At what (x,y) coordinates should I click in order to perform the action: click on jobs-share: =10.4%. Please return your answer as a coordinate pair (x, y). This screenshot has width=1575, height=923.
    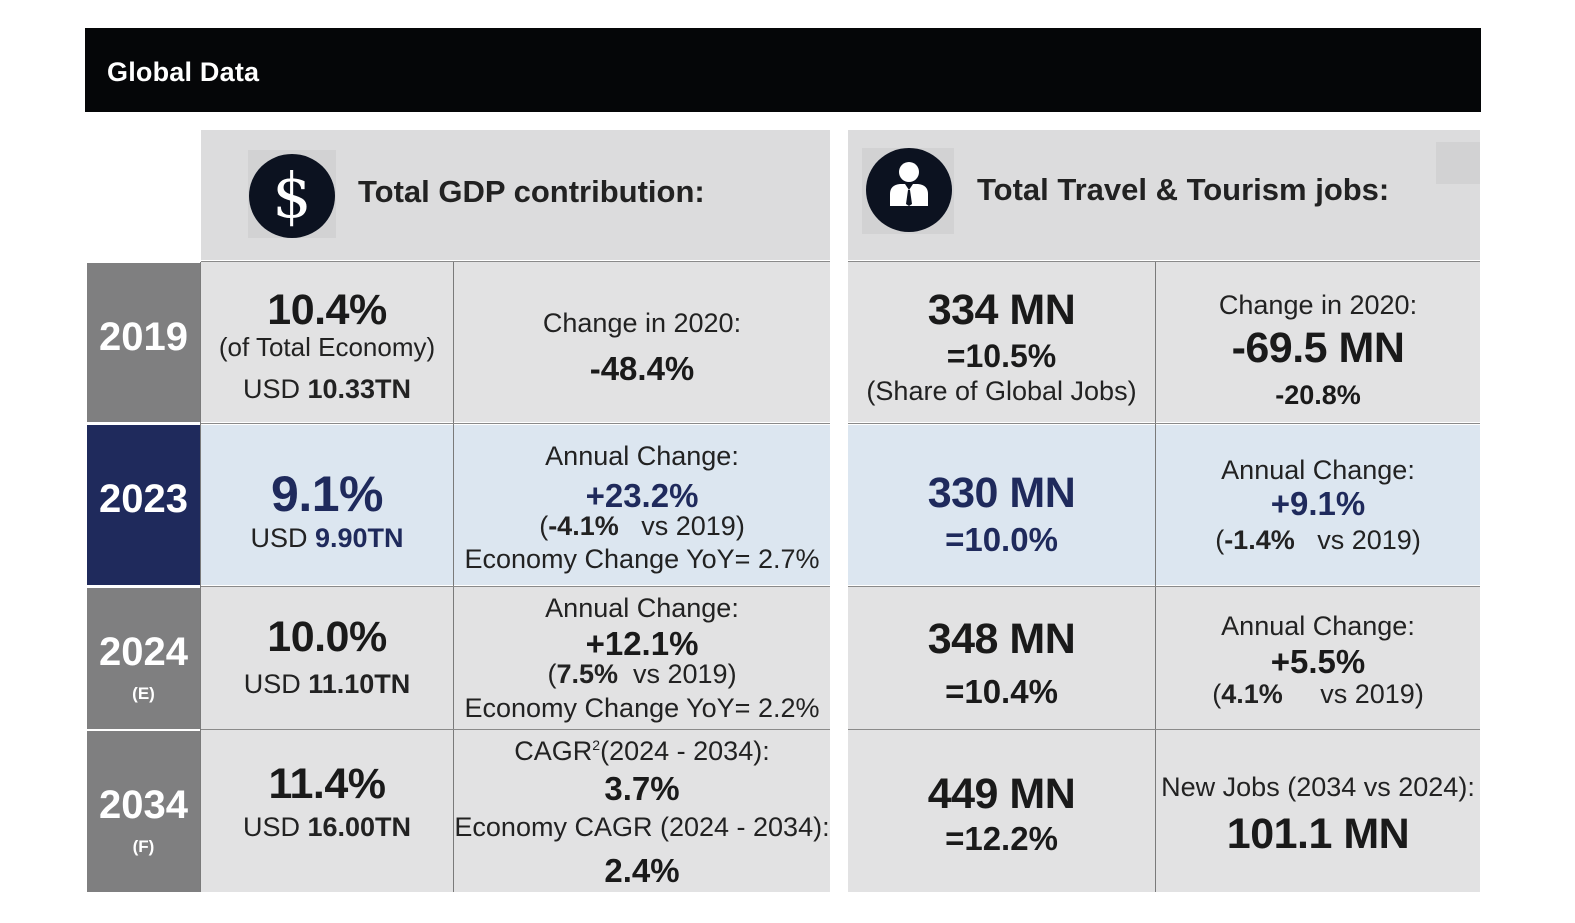
    Looking at the image, I should click on (1001, 691).